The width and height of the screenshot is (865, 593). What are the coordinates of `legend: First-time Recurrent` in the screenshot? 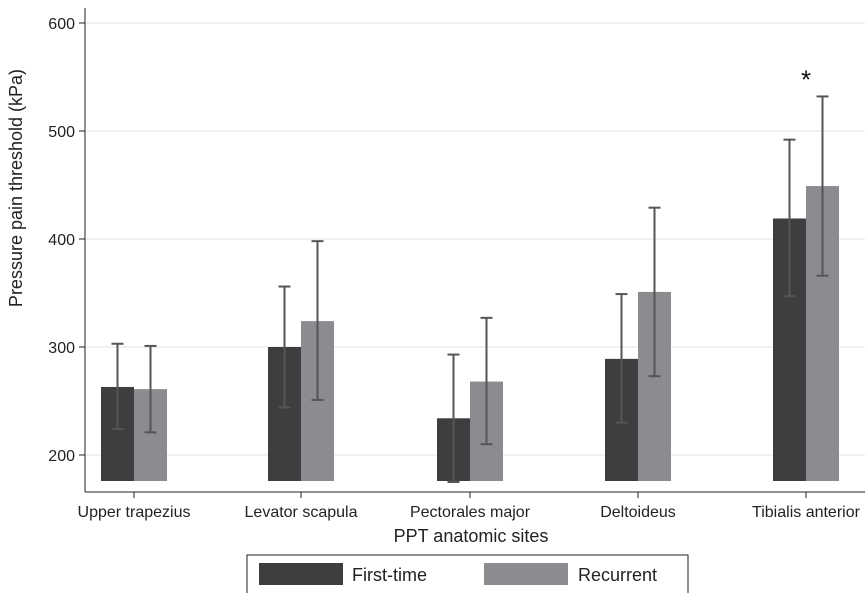 It's located at (467, 573).